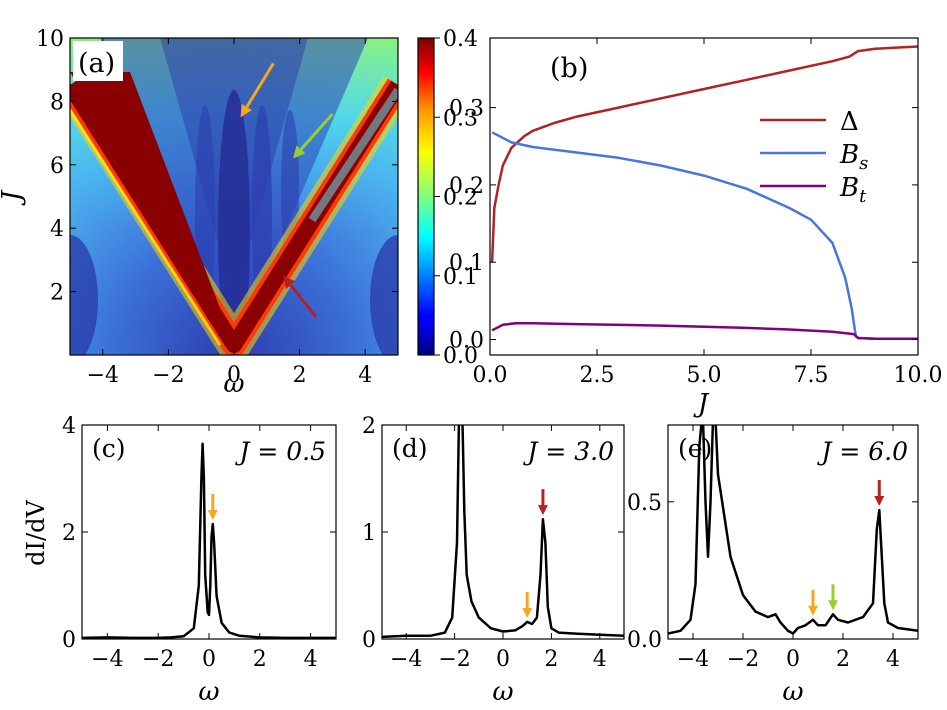  Describe the element at coordinates (704, 331) in the screenshot. I see `series-line-Bt` at that location.